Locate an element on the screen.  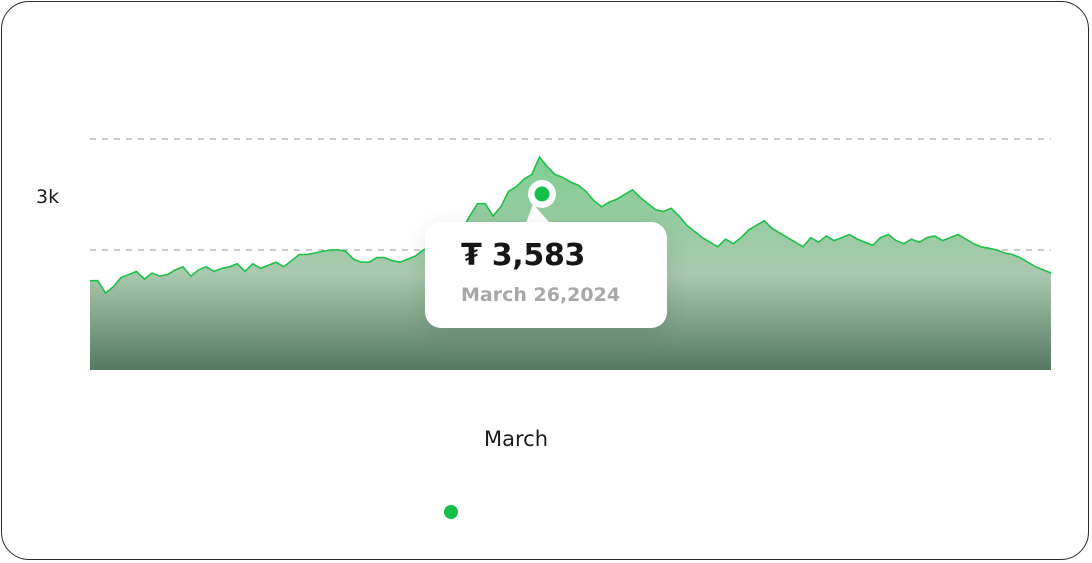
tooltip-date: March 26,2024 is located at coordinates (541, 295).